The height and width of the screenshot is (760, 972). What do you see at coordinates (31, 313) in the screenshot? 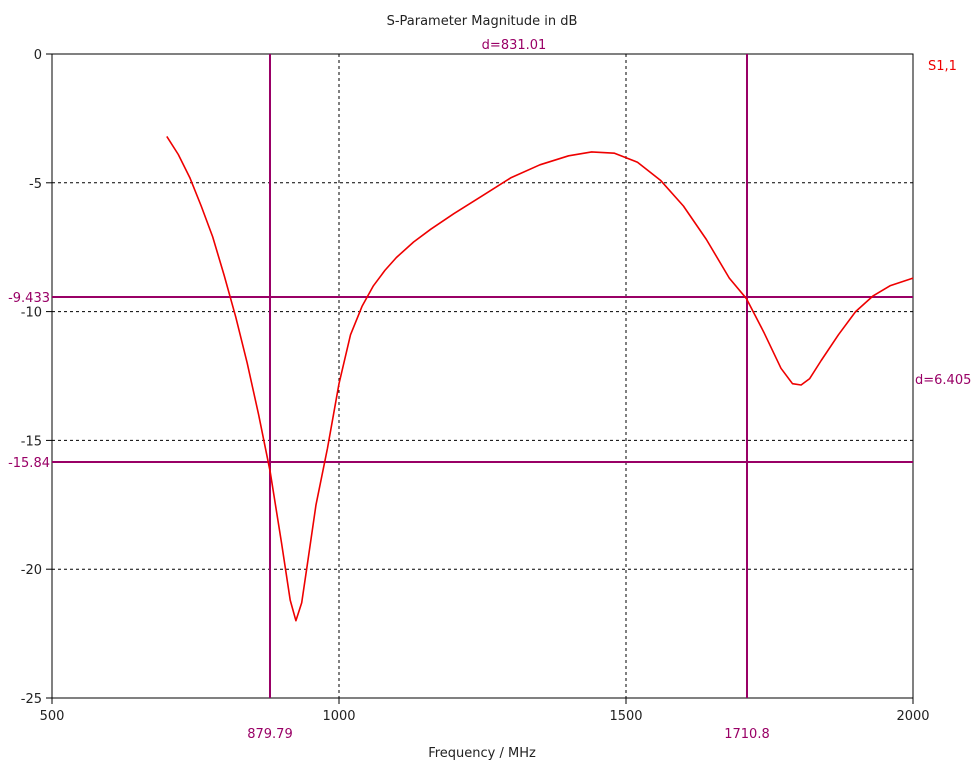
I see `y-tick-label: -10` at bounding box center [31, 313].